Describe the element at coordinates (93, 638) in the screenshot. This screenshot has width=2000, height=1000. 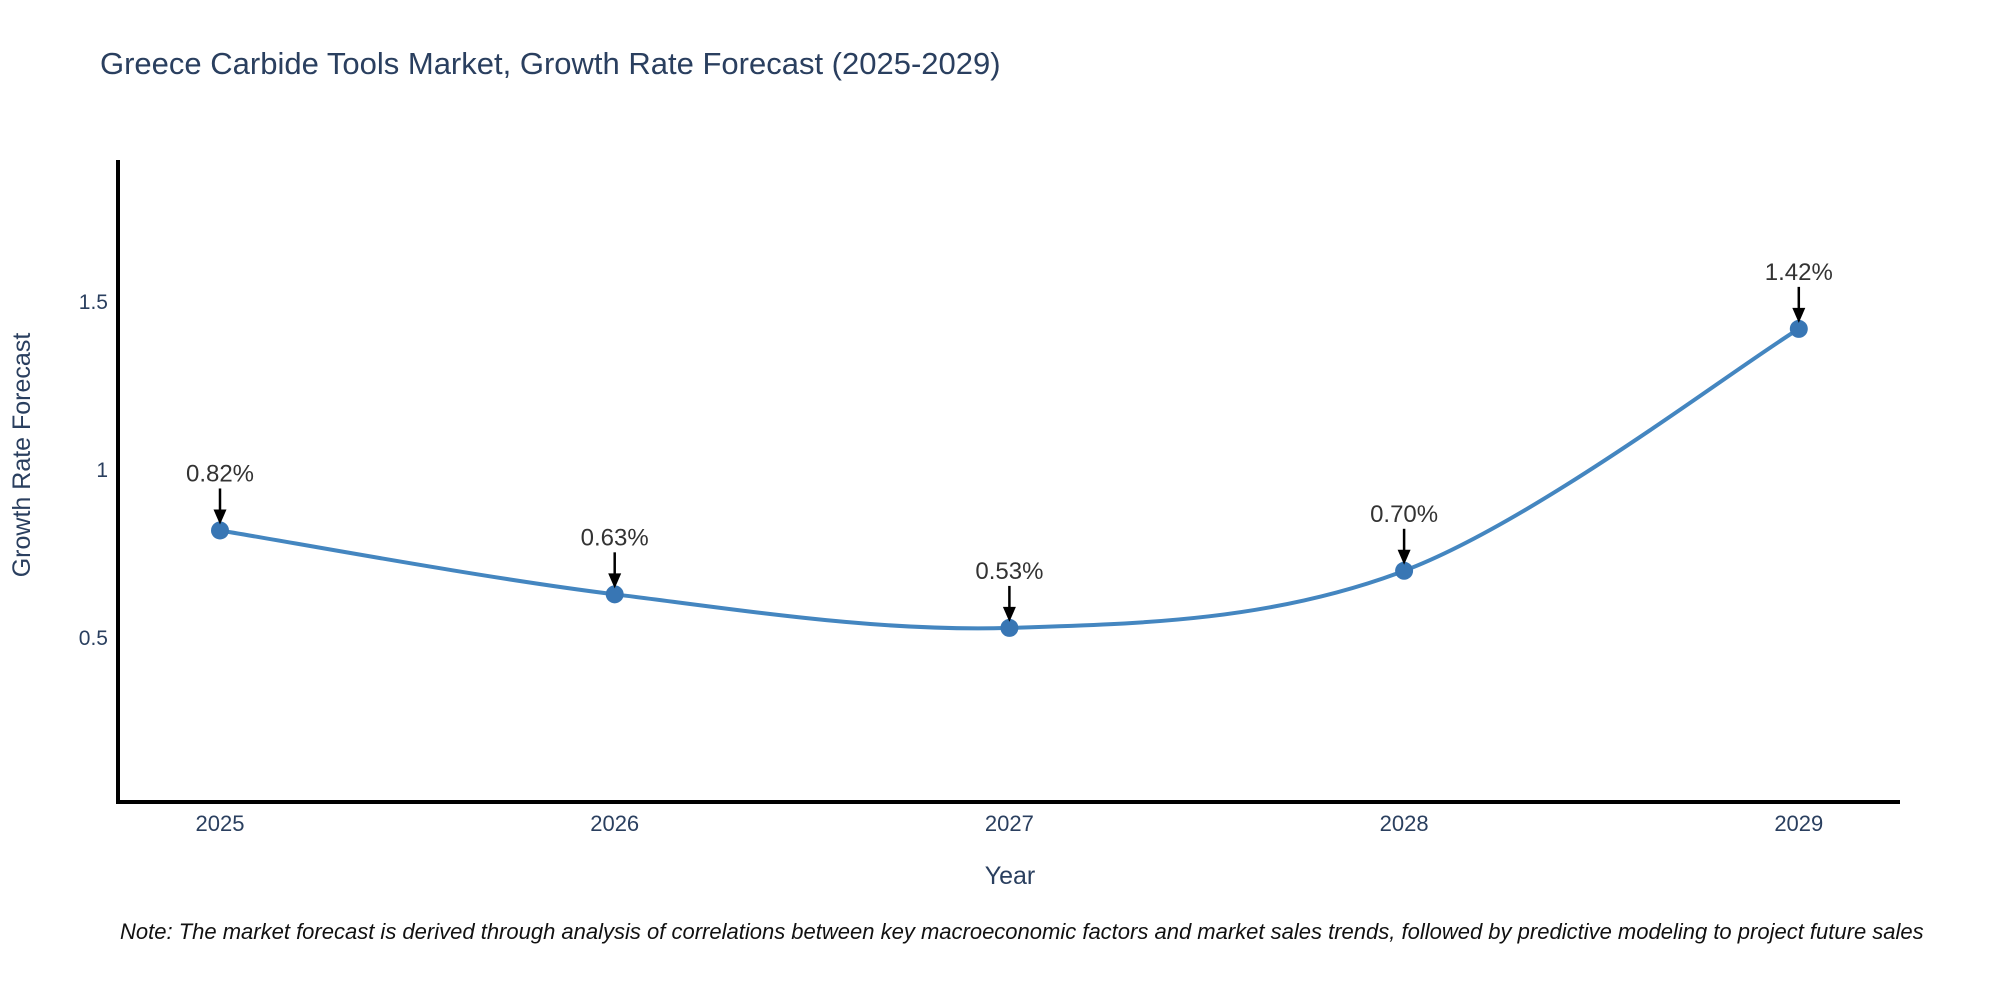
I see `y-tick-label: 0.5` at that location.